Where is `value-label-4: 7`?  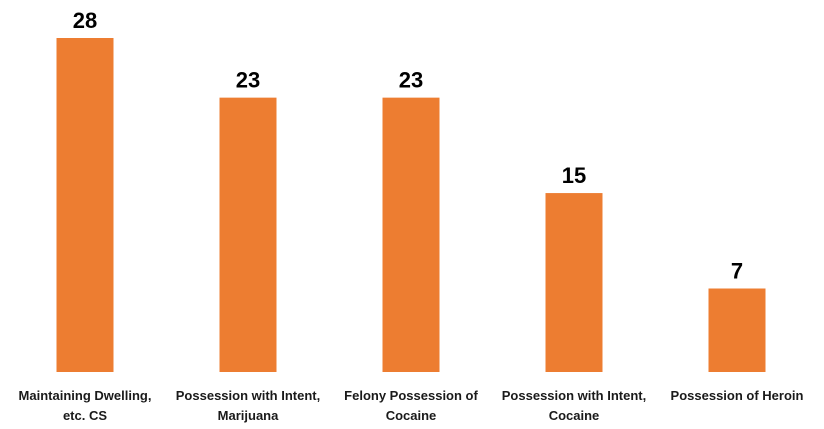
value-label-4: 7 is located at coordinates (737, 271).